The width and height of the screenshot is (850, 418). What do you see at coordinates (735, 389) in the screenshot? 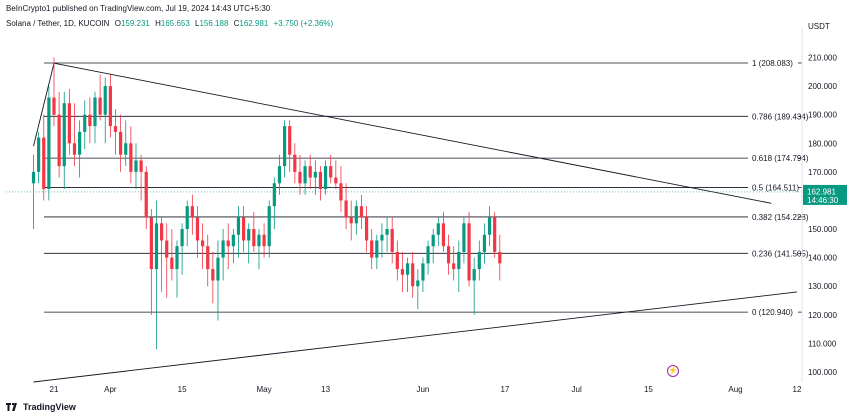
I see `x-tick-label: Aug` at bounding box center [735, 389].